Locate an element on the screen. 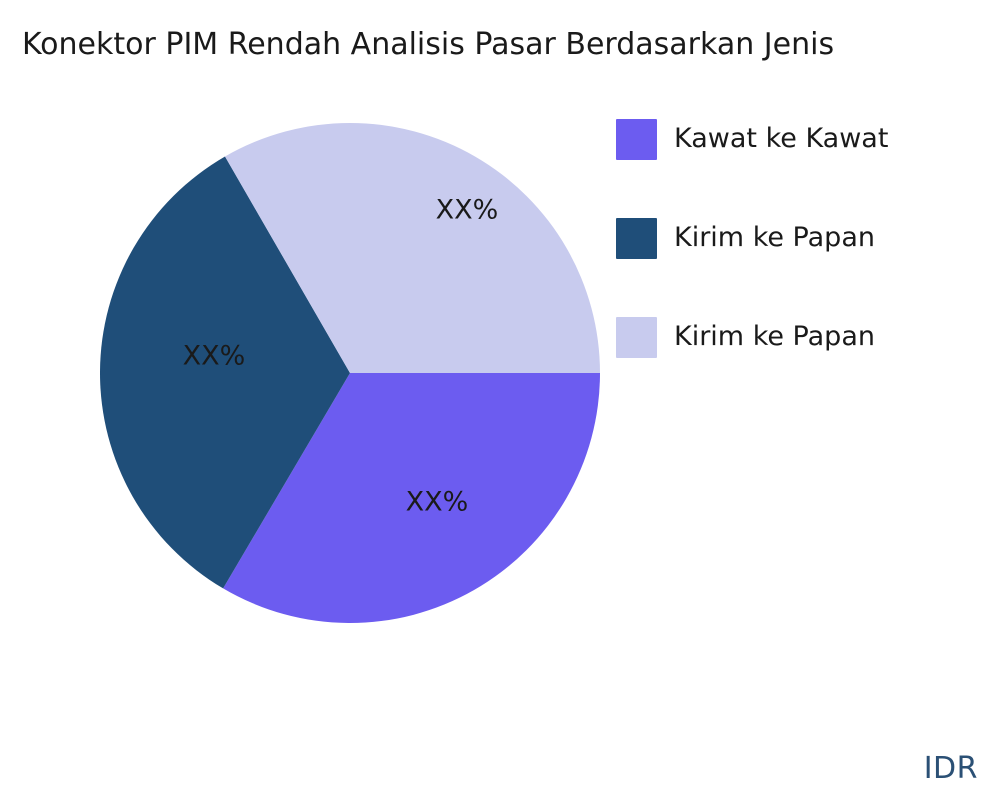  legend-item-label: Kawat ke Kawat is located at coordinates (781, 138).